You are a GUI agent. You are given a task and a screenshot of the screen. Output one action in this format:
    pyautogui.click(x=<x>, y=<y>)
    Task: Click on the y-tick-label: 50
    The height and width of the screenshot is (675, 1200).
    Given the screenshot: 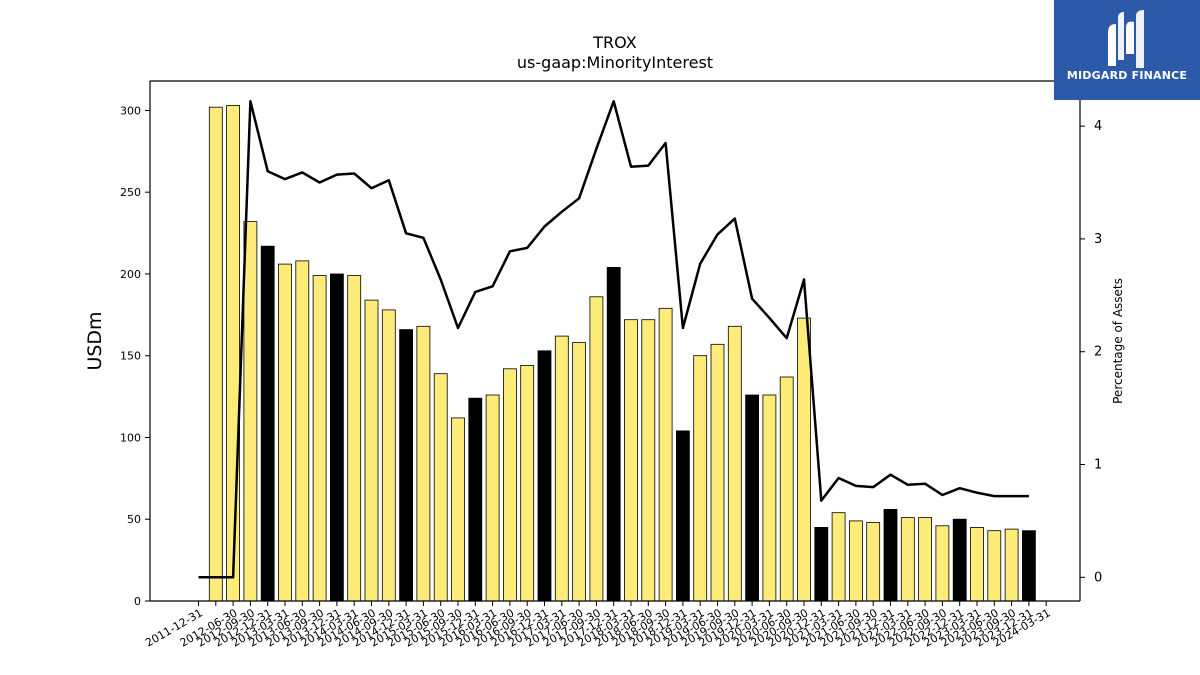 What is the action you would take?
    pyautogui.click(x=134, y=519)
    